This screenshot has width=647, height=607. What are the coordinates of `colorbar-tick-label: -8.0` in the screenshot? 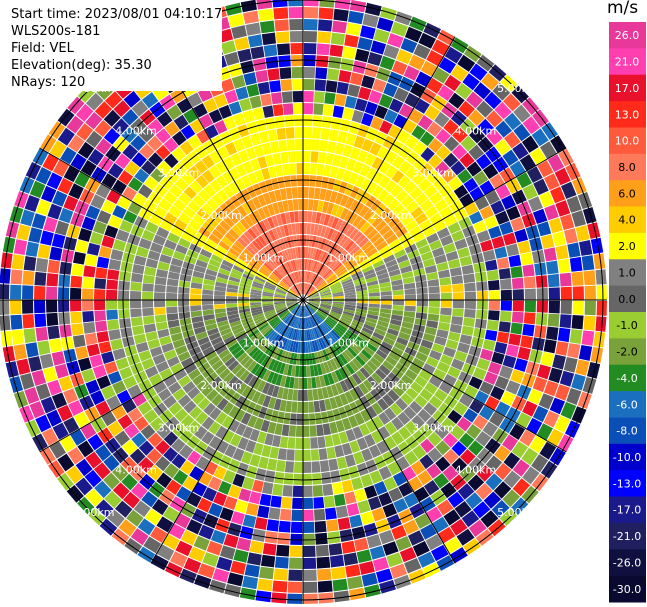 It's located at (626, 431).